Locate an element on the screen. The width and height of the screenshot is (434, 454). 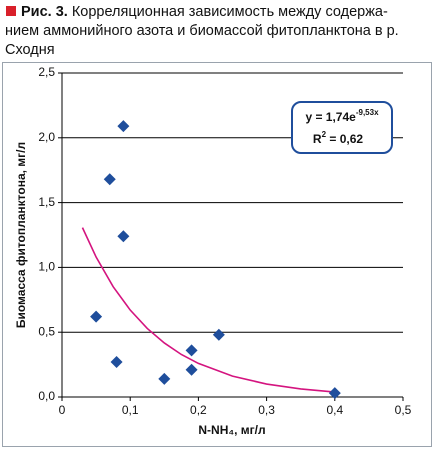
x-tick-label: 0,4 is located at coordinates (334, 410).